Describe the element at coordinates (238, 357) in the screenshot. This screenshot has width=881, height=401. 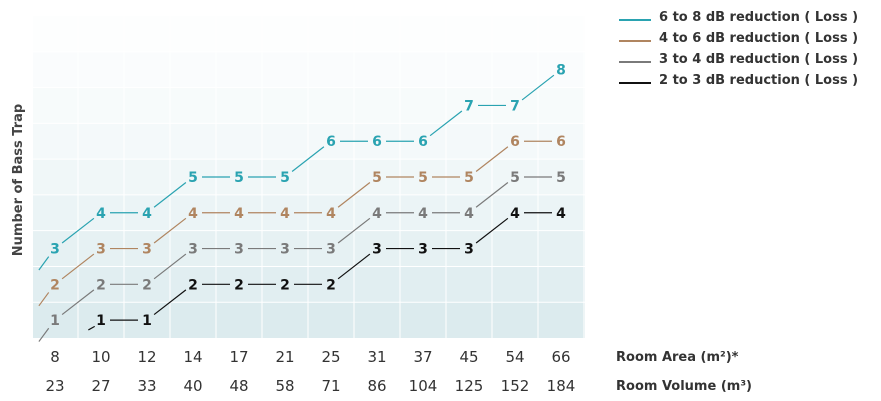
I see `x-tick-label: 17` at that location.